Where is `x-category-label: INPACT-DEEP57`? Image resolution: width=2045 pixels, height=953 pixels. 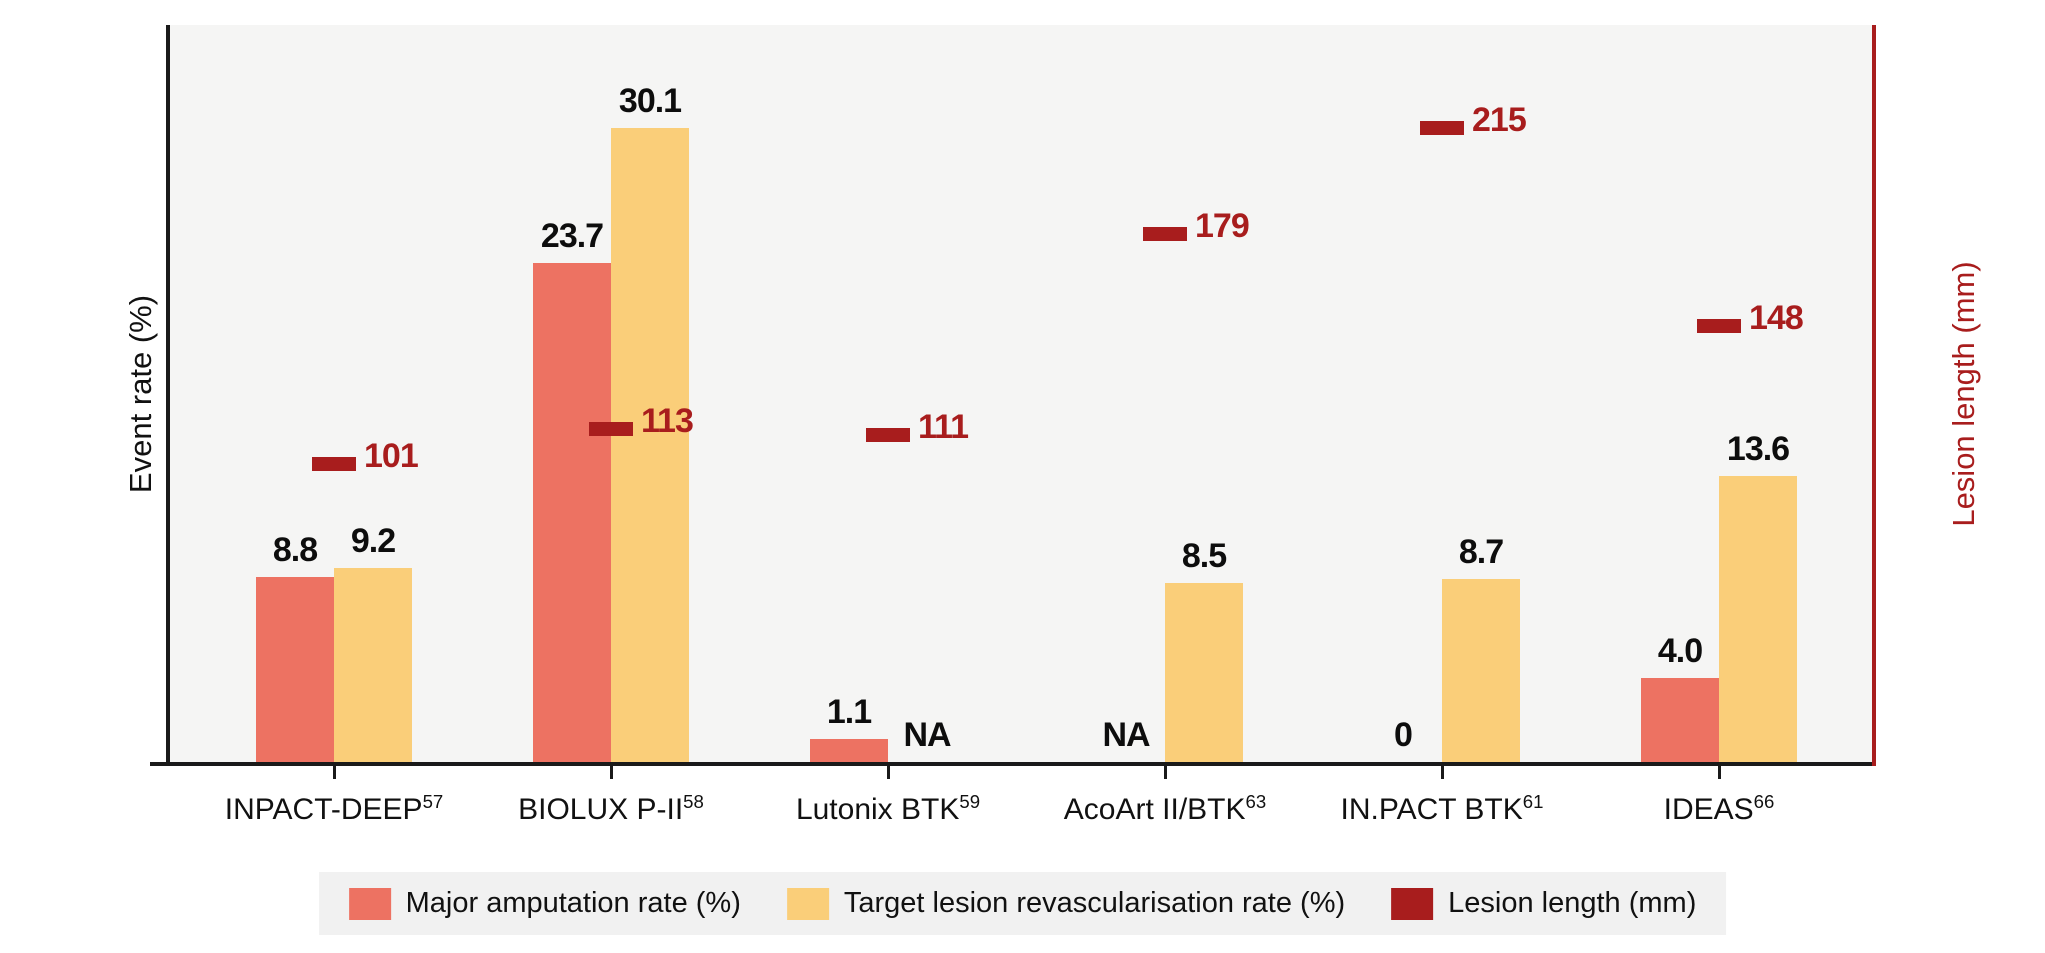 x-category-label: INPACT-DEEP57 is located at coordinates (334, 808).